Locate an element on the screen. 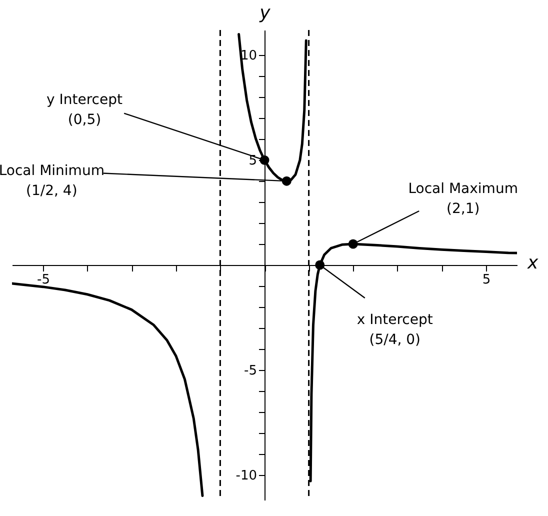 This screenshot has height=516, width=548. y-axis-title: y is located at coordinates (264, 13).